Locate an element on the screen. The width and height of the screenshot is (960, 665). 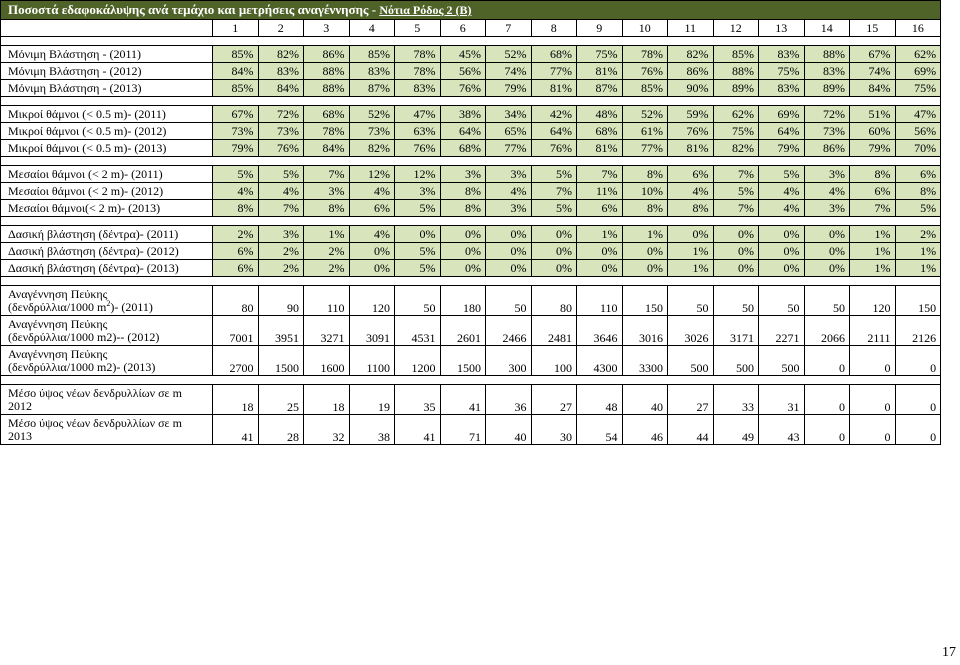
table-cell: 32 is located at coordinates (326, 429).